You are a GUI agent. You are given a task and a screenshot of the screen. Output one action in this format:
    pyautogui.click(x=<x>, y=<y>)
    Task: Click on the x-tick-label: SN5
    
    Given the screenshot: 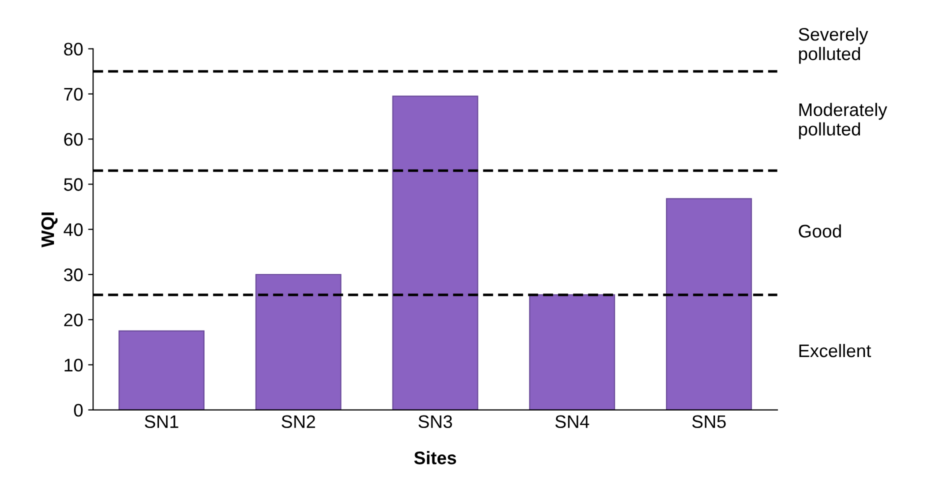 What is the action you would take?
    pyautogui.click(x=709, y=421)
    